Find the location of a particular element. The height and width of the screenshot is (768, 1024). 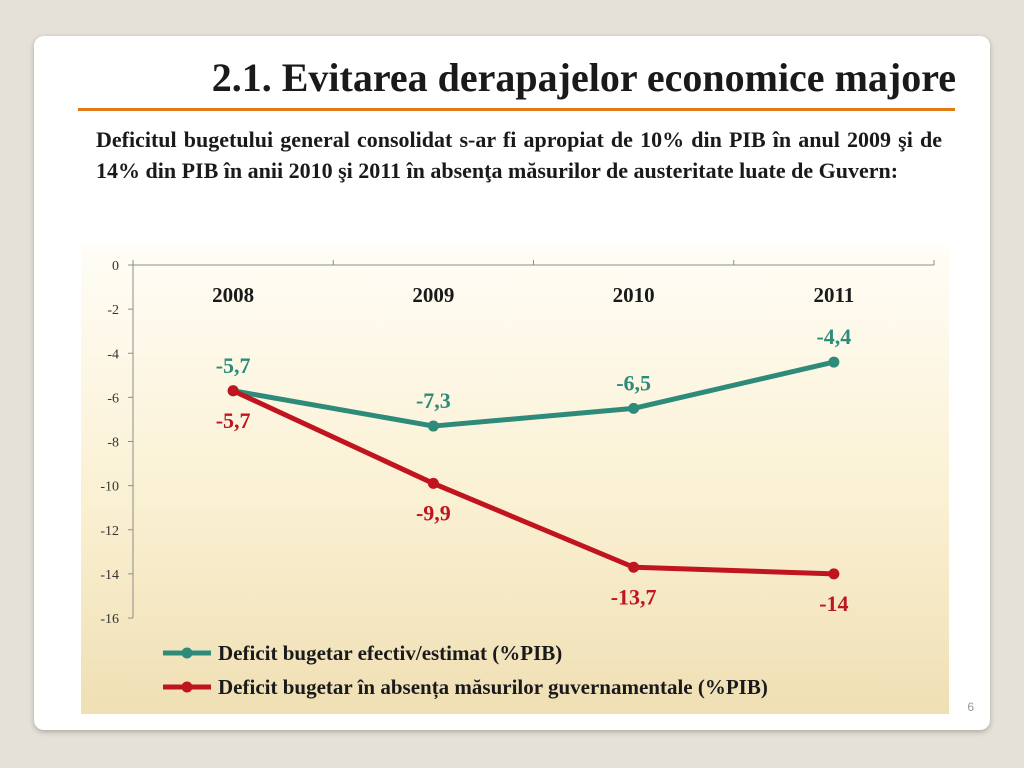

y-tick-label: -8 is located at coordinates (113, 443).